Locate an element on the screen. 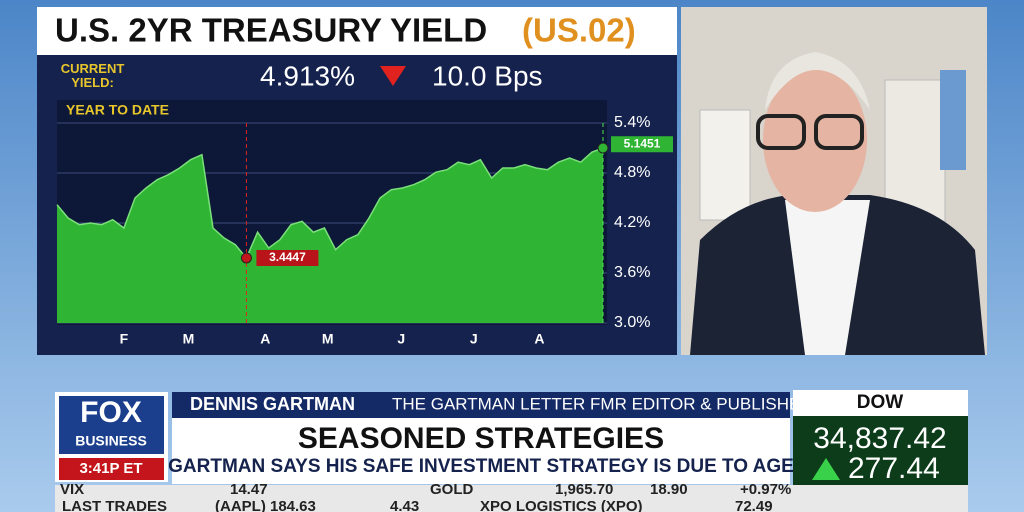 This screenshot has height=512, width=1024. current-value: 4.913% is located at coordinates (307, 75).